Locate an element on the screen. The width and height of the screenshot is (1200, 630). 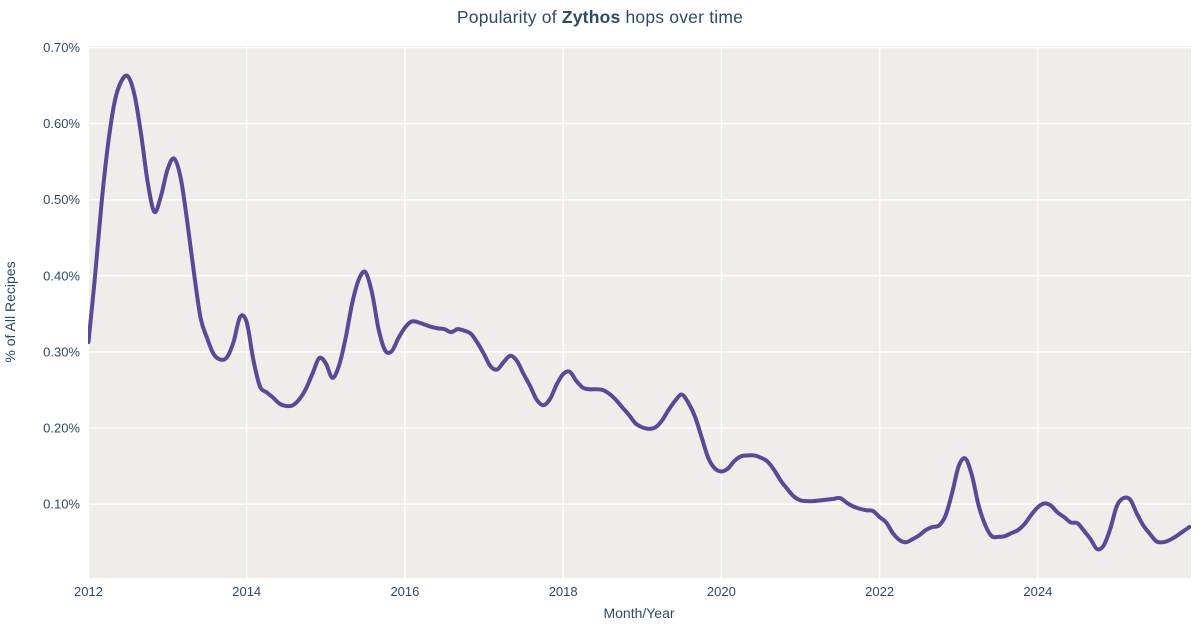
y-axis-ticks: 0.10% 0.20% 0.30% 0.40% 0.50% 0.60% 0.70% is located at coordinates (61, 276).